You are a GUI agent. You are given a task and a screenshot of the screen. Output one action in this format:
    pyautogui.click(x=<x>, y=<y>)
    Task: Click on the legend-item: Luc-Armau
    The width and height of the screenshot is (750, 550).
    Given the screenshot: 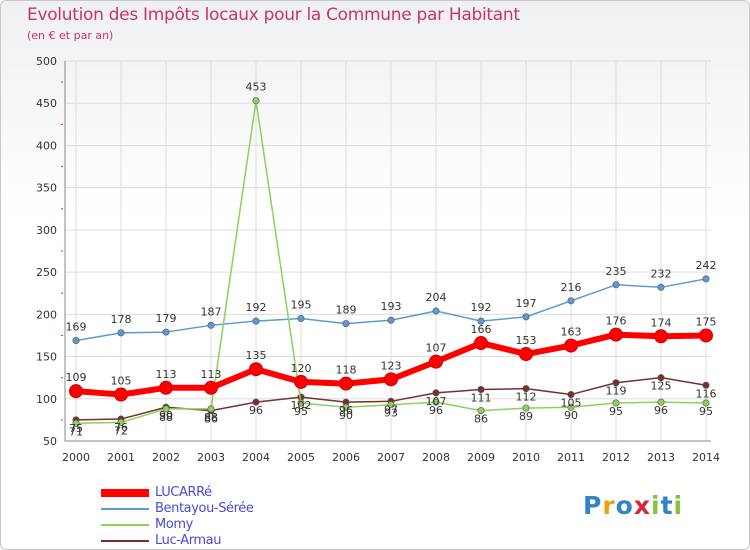 What is the action you would take?
    pyautogui.click(x=231, y=541)
    